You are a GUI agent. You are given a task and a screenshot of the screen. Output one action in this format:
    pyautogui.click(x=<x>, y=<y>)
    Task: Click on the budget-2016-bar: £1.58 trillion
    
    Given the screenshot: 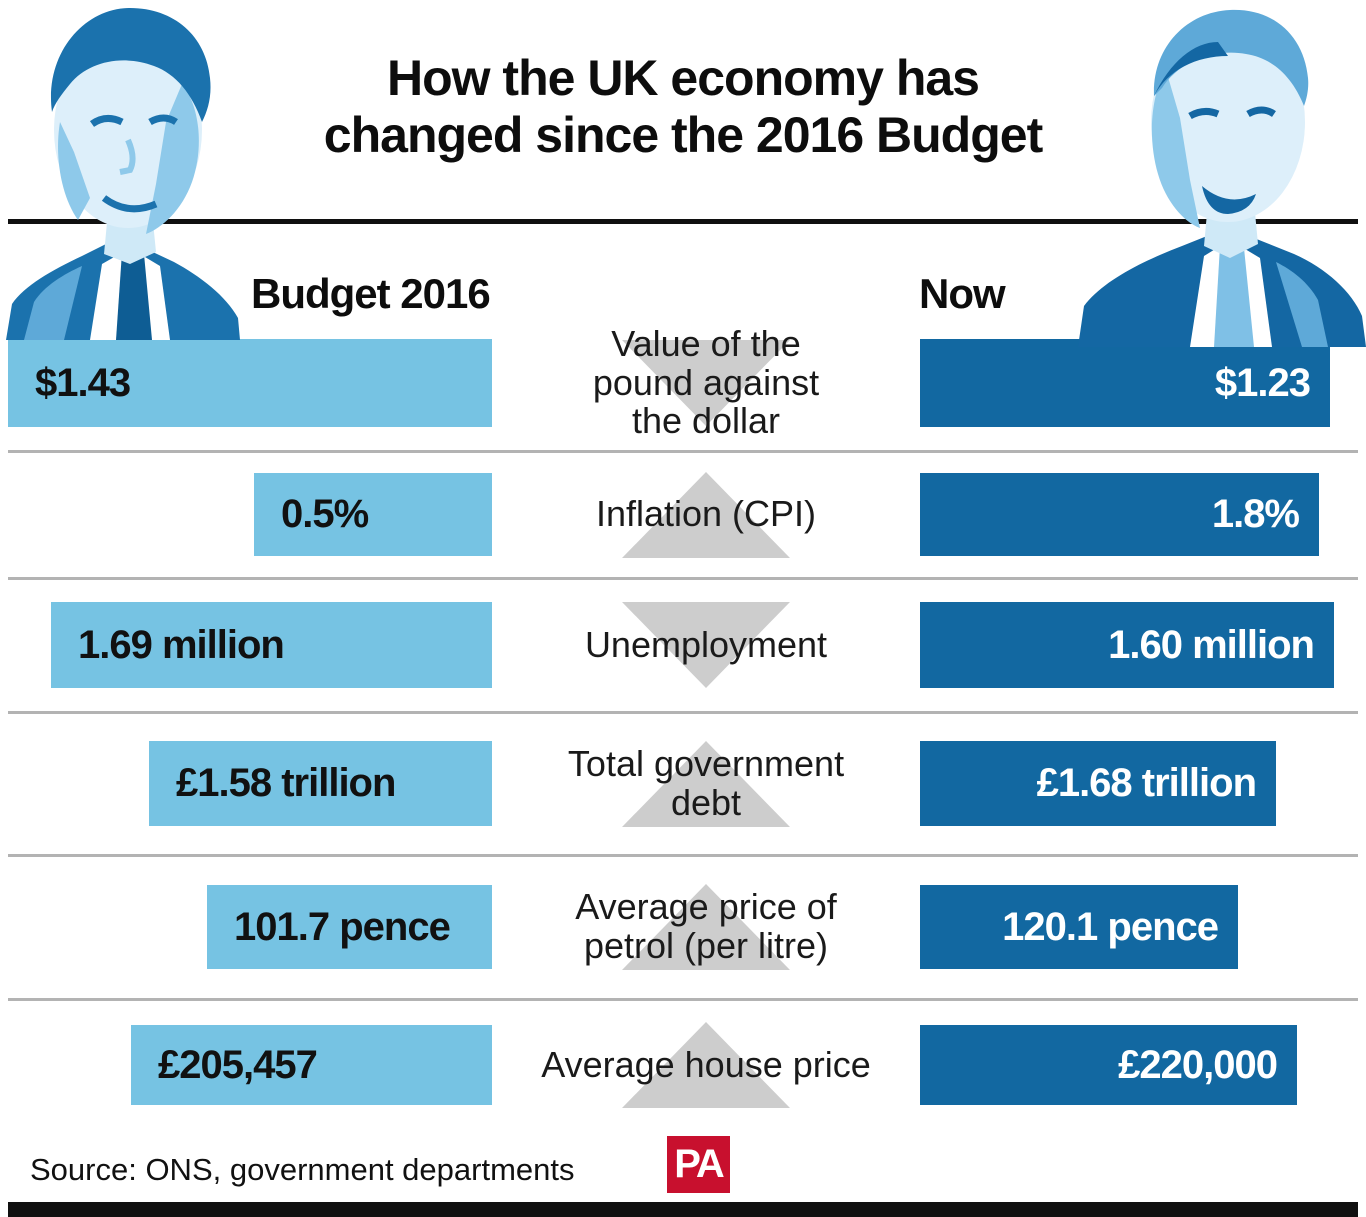 What is the action you would take?
    pyautogui.click(x=320, y=783)
    